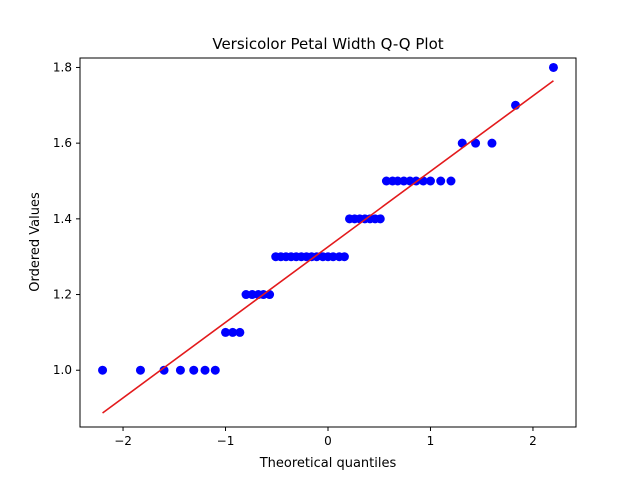 This screenshot has width=640, height=480. Describe the element at coordinates (431, 441) in the screenshot. I see `x-tick-label: 1` at that location.